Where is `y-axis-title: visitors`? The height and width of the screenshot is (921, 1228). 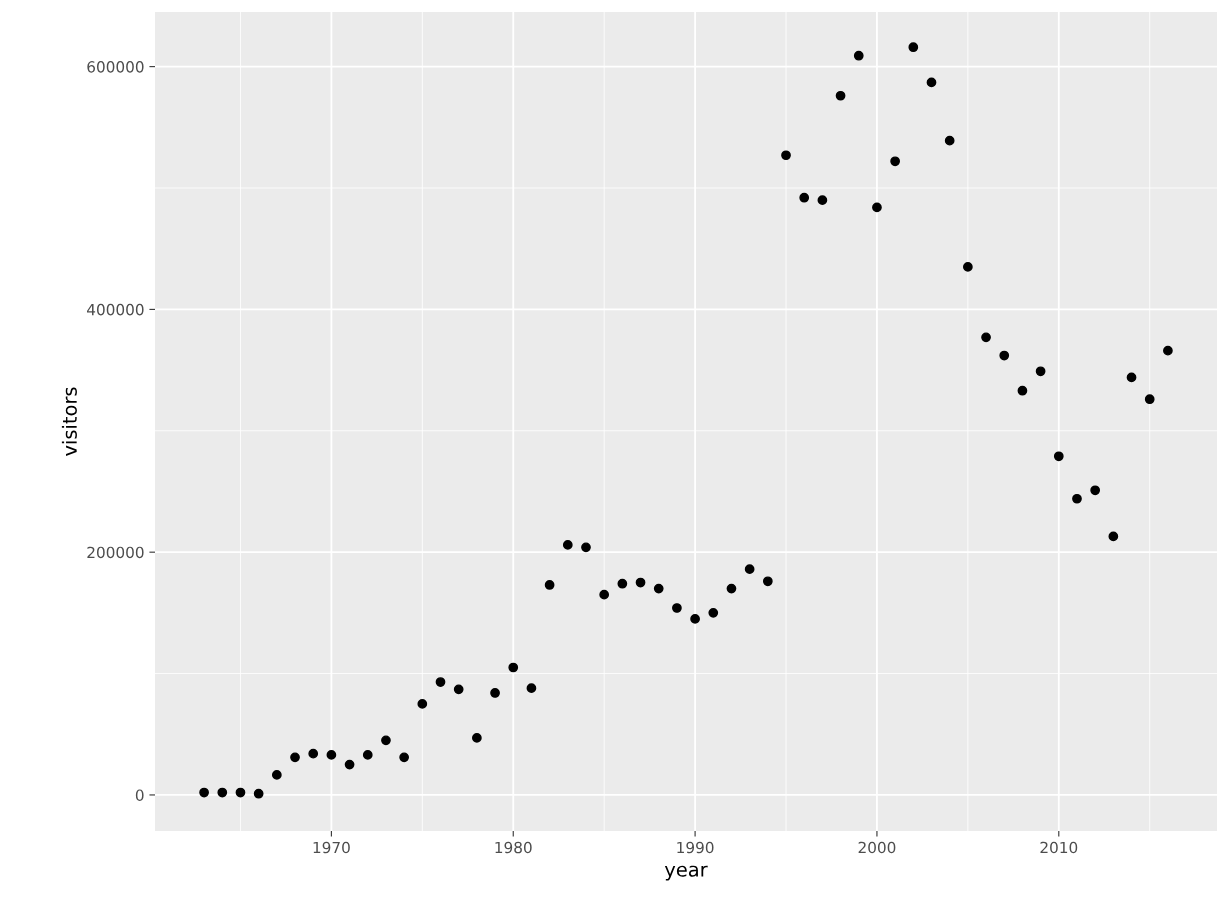 y-axis-title: visitors is located at coordinates (69, 421).